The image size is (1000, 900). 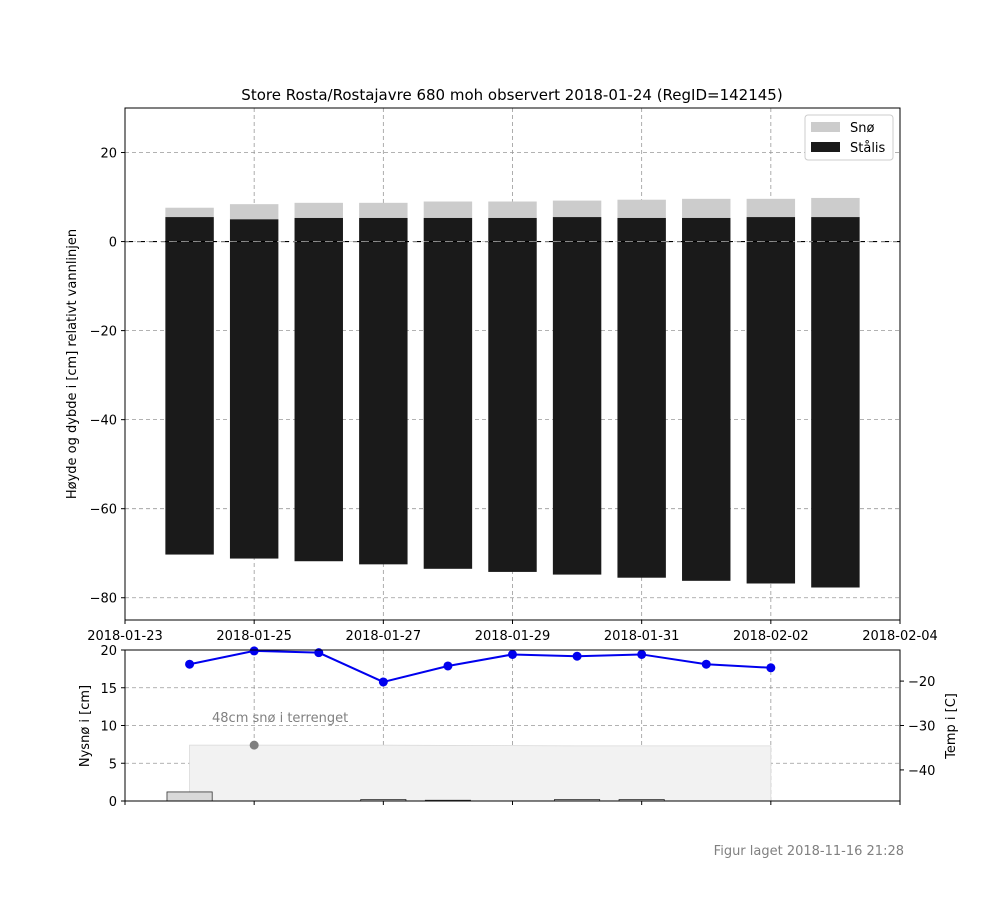 What do you see at coordinates (113, 243) in the screenshot?
I see `main-y-tick-label: 0` at bounding box center [113, 243].